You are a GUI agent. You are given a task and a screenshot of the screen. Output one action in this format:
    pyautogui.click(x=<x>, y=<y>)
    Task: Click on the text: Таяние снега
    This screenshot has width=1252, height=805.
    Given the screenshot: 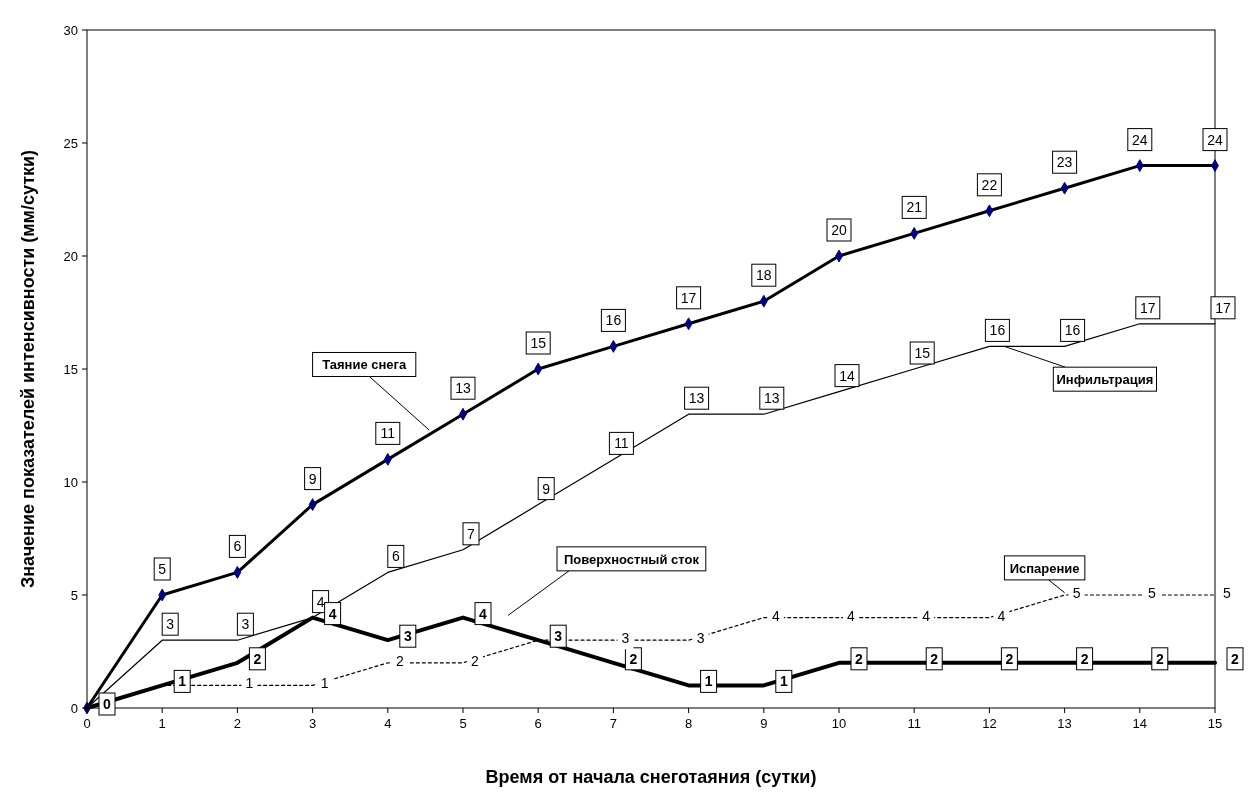 What is the action you would take?
    pyautogui.click(x=365, y=365)
    